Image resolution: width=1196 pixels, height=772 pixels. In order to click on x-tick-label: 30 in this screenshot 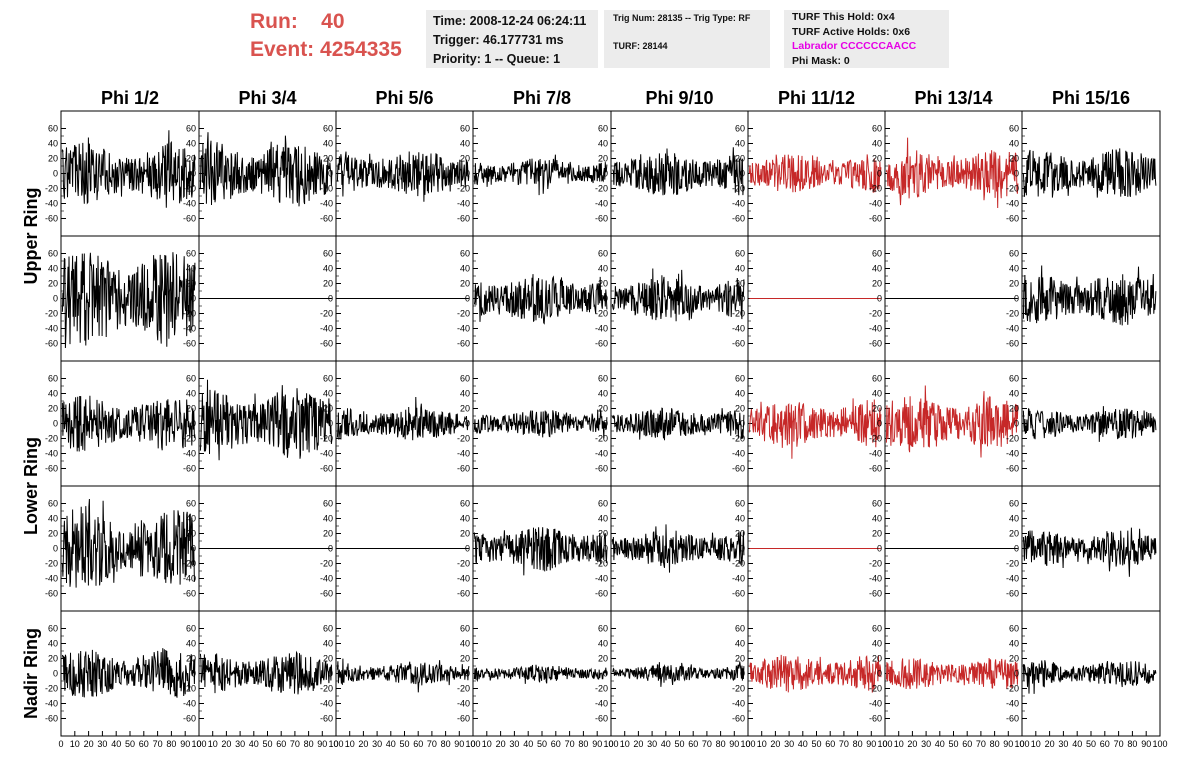, I will do `click(652, 744)`.